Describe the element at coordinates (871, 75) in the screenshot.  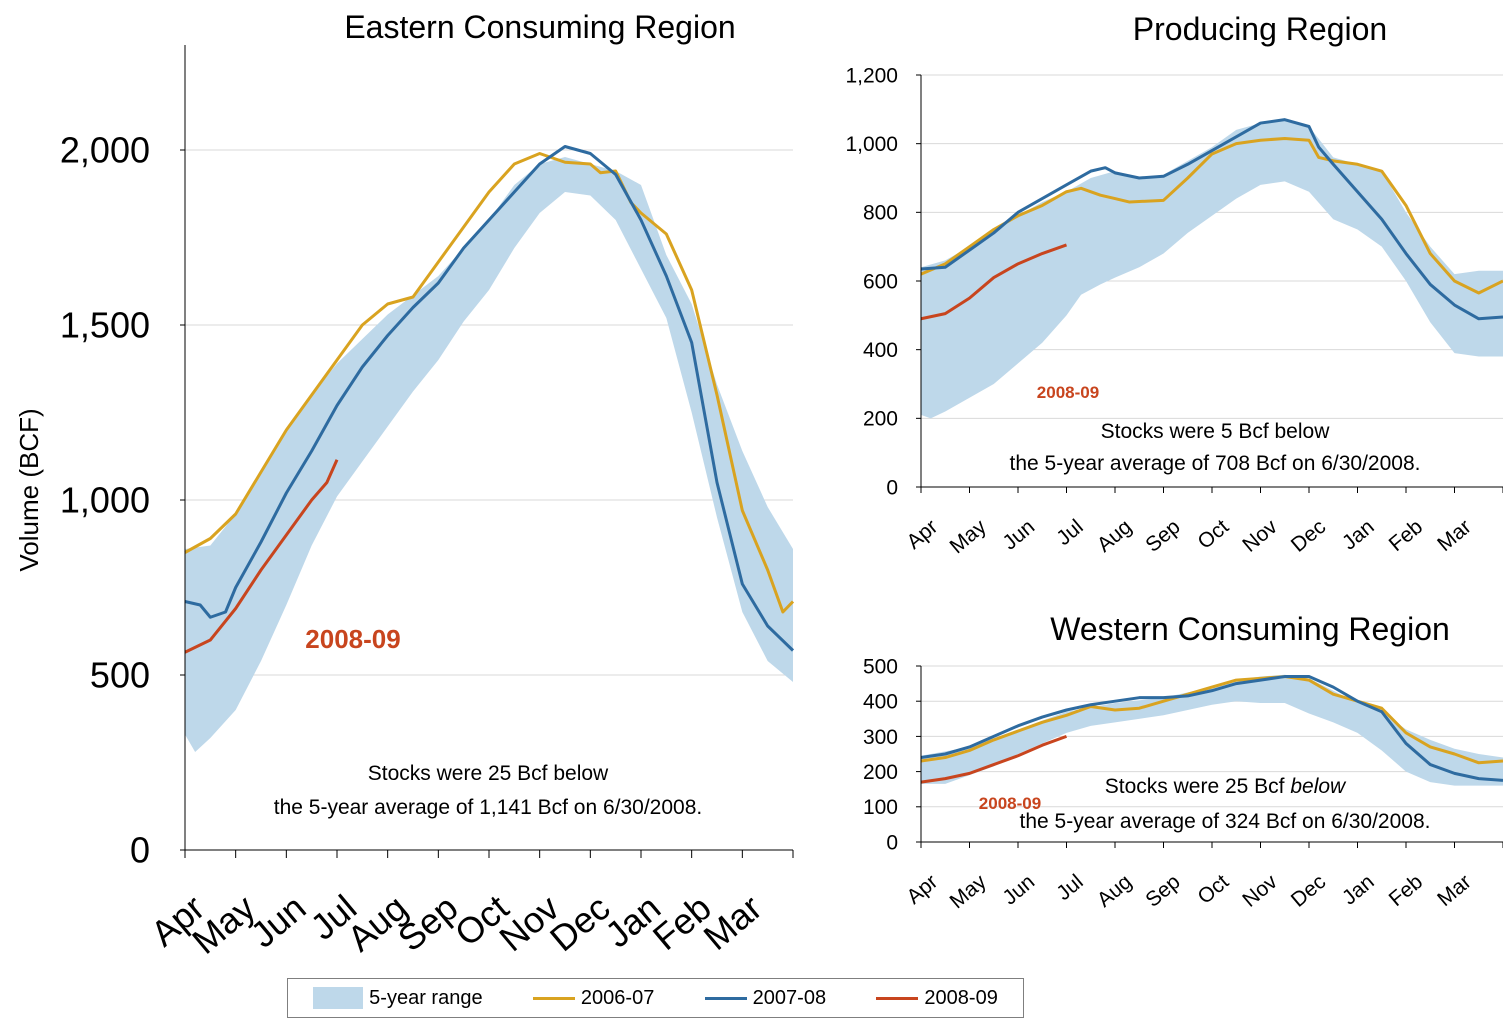
I see `y-tick-label: 1,200` at that location.